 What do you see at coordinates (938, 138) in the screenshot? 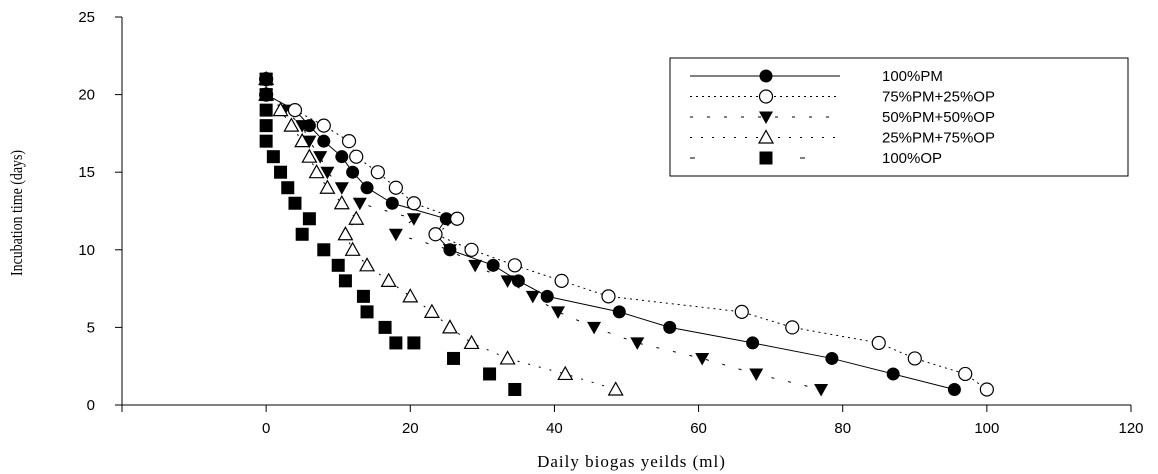
I see `legend-label: 25%PM+75%OP` at bounding box center [938, 138].